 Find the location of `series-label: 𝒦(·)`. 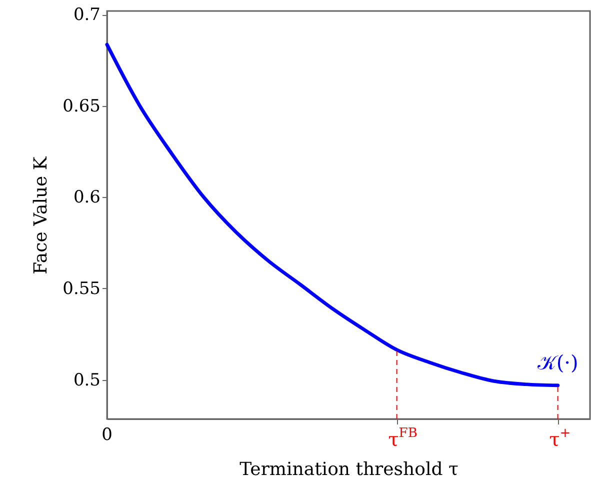

series-label: 𝒦(·) is located at coordinates (557, 362).